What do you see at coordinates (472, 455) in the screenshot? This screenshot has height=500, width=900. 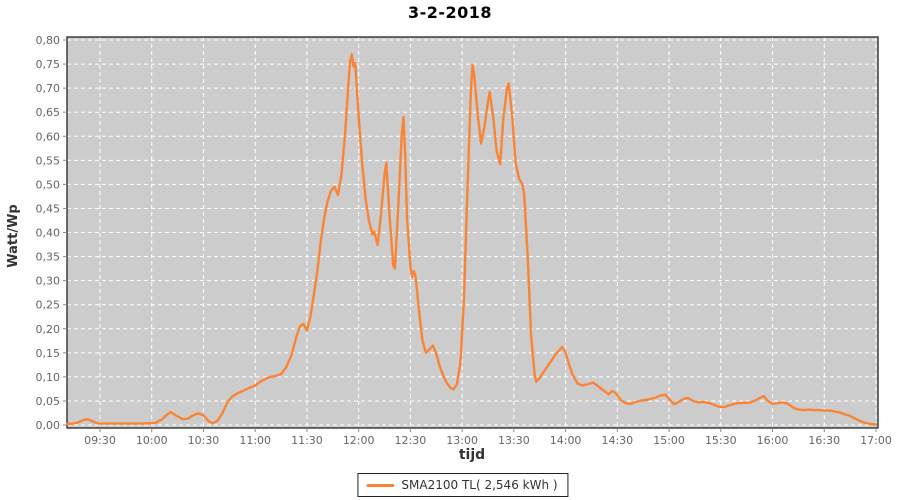 I see `x-axis-title: tijd` at bounding box center [472, 455].